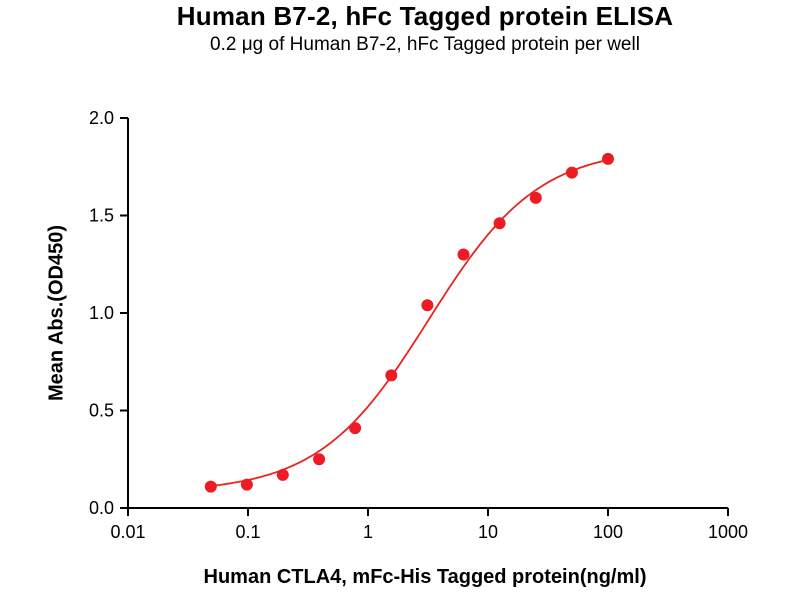 This screenshot has height=600, width=800. I want to click on y-tick-label: 2.0, so click(101, 118).